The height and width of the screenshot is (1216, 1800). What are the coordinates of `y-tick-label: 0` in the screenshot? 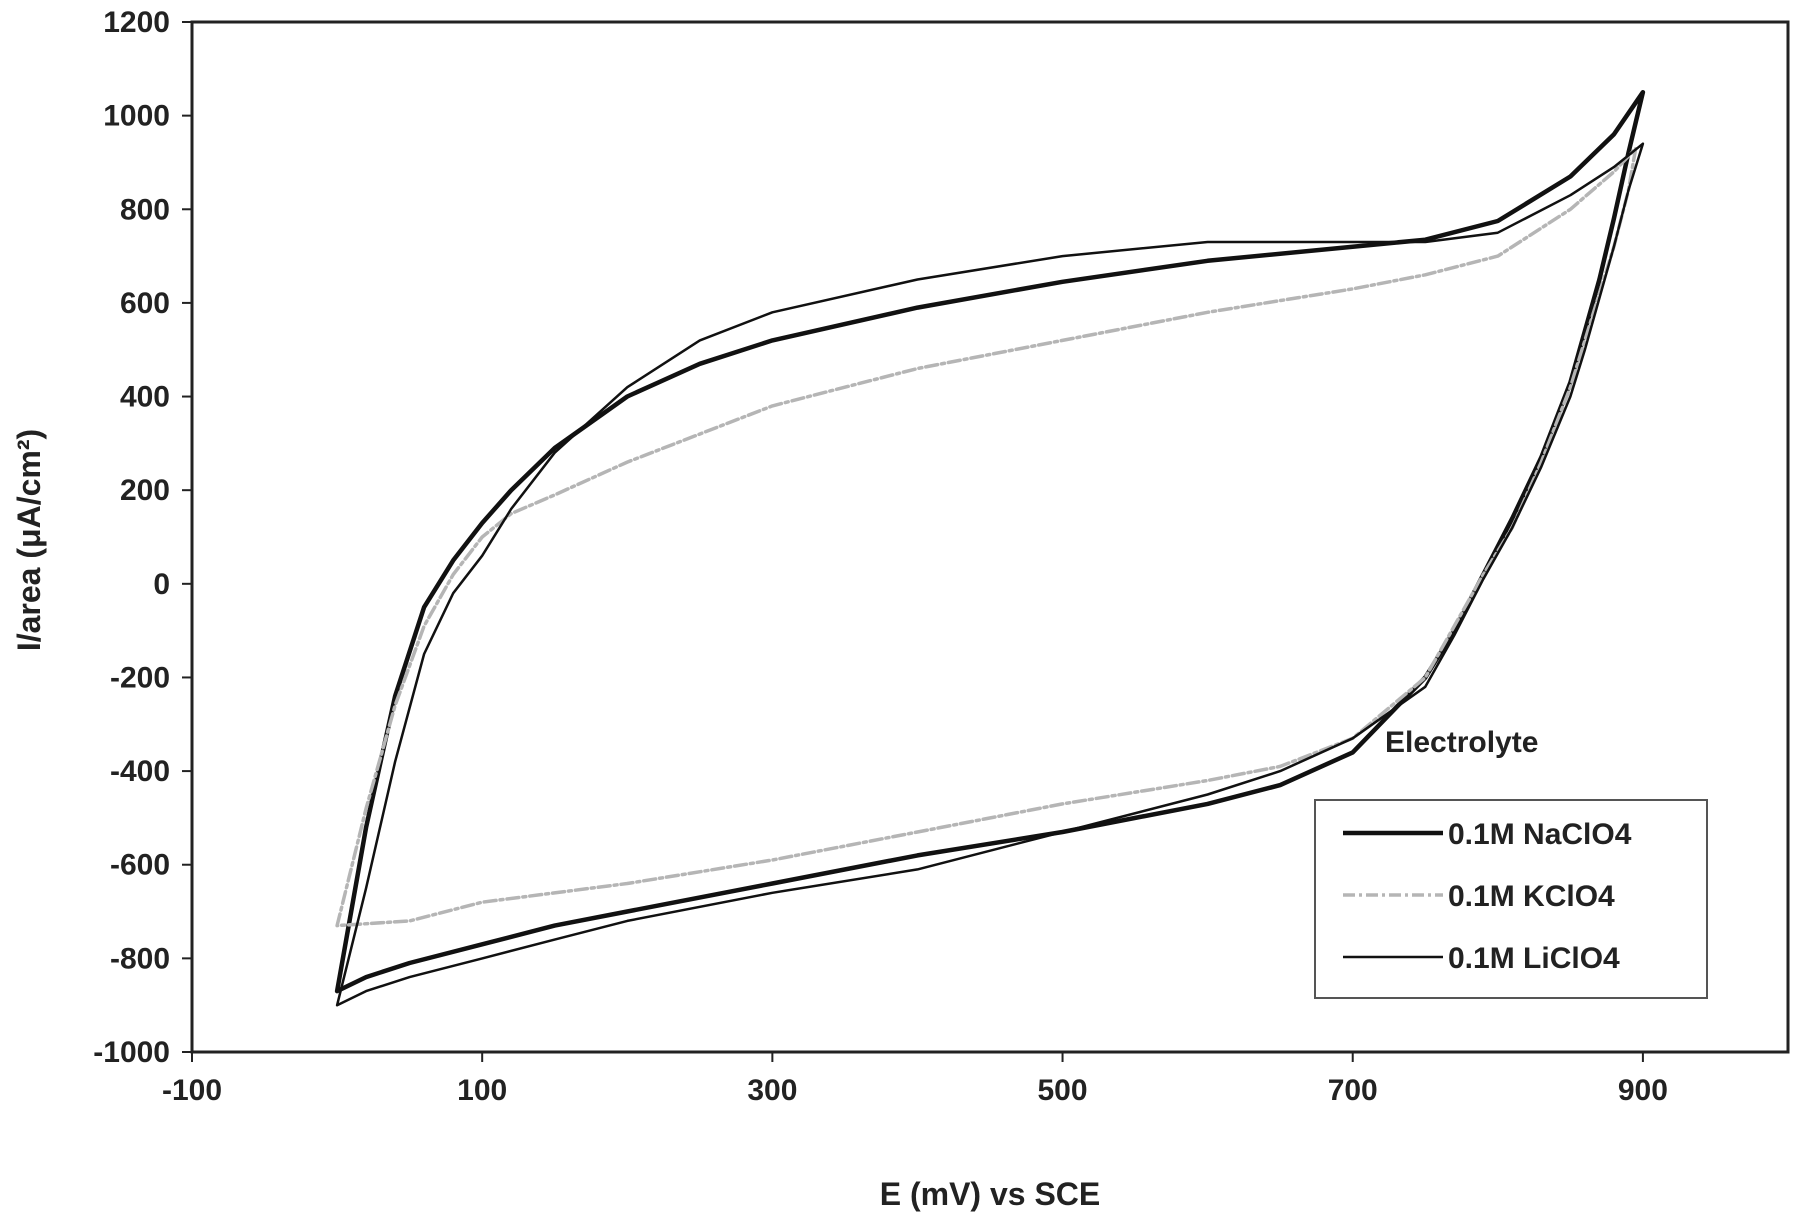 It's located at (161, 584).